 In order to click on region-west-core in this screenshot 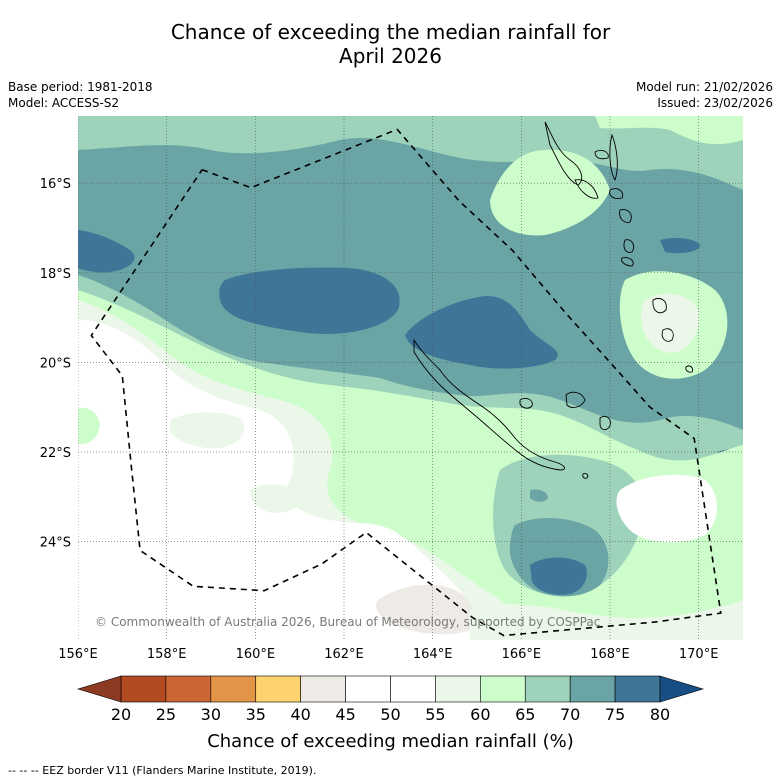, I will do `click(106, 251)`.